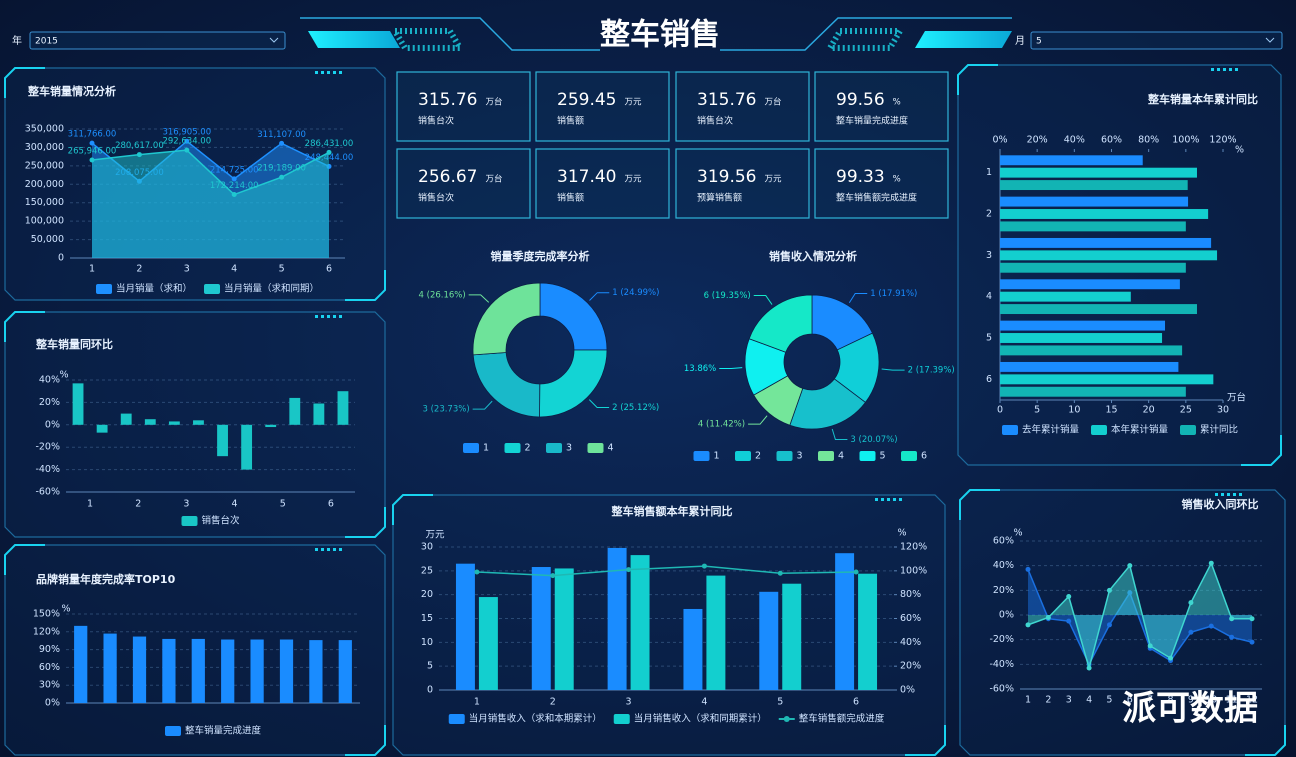 The width and height of the screenshot is (1296, 757). What do you see at coordinates (92, 151) in the screenshot?
I see `data-label: 265,946.00` at bounding box center [92, 151].